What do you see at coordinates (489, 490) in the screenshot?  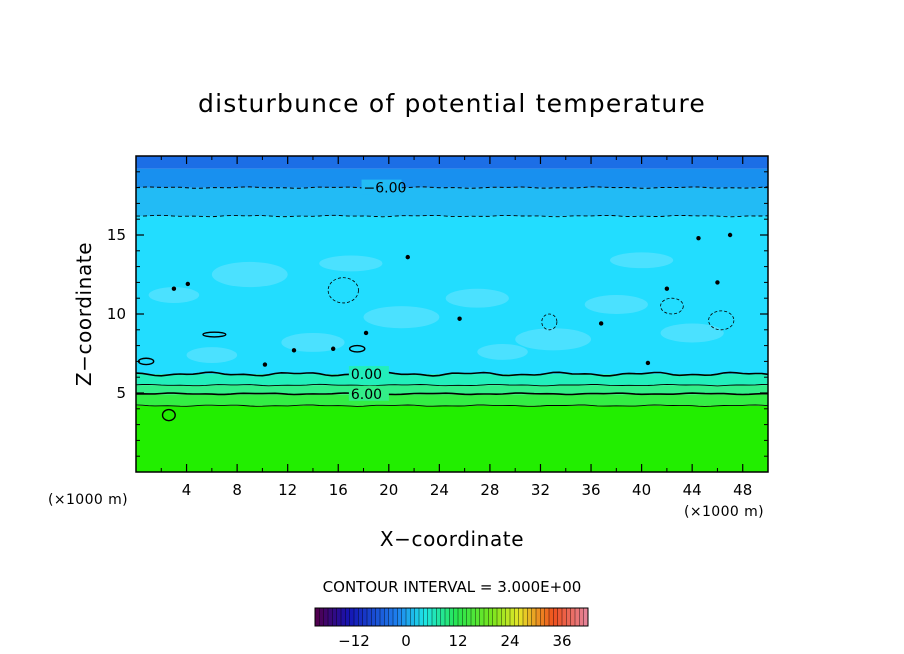 I see `x-tick-label-6: 28` at bounding box center [489, 490].